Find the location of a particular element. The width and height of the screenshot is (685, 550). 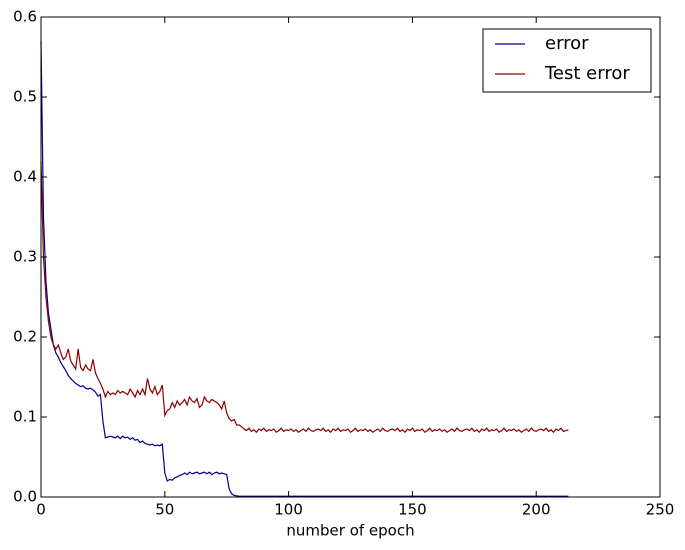

x-tick-label: 200 is located at coordinates (536, 510).